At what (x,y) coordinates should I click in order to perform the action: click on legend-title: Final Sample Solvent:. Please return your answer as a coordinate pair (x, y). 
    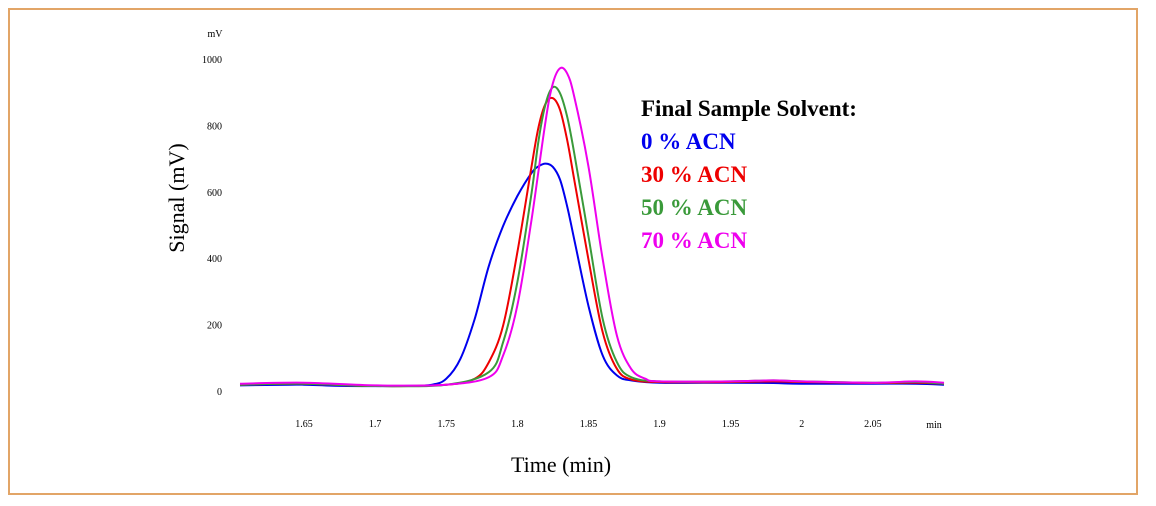
    Looking at the image, I should click on (749, 108).